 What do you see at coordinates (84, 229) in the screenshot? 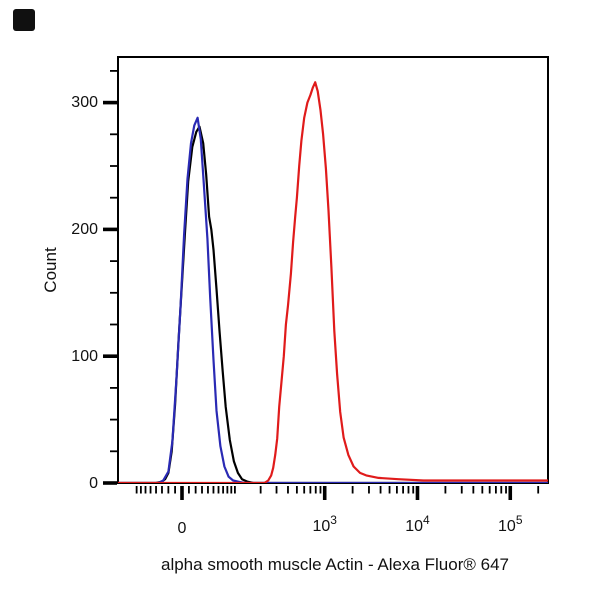
I see `y-tick-label-200: 200` at bounding box center [84, 229].